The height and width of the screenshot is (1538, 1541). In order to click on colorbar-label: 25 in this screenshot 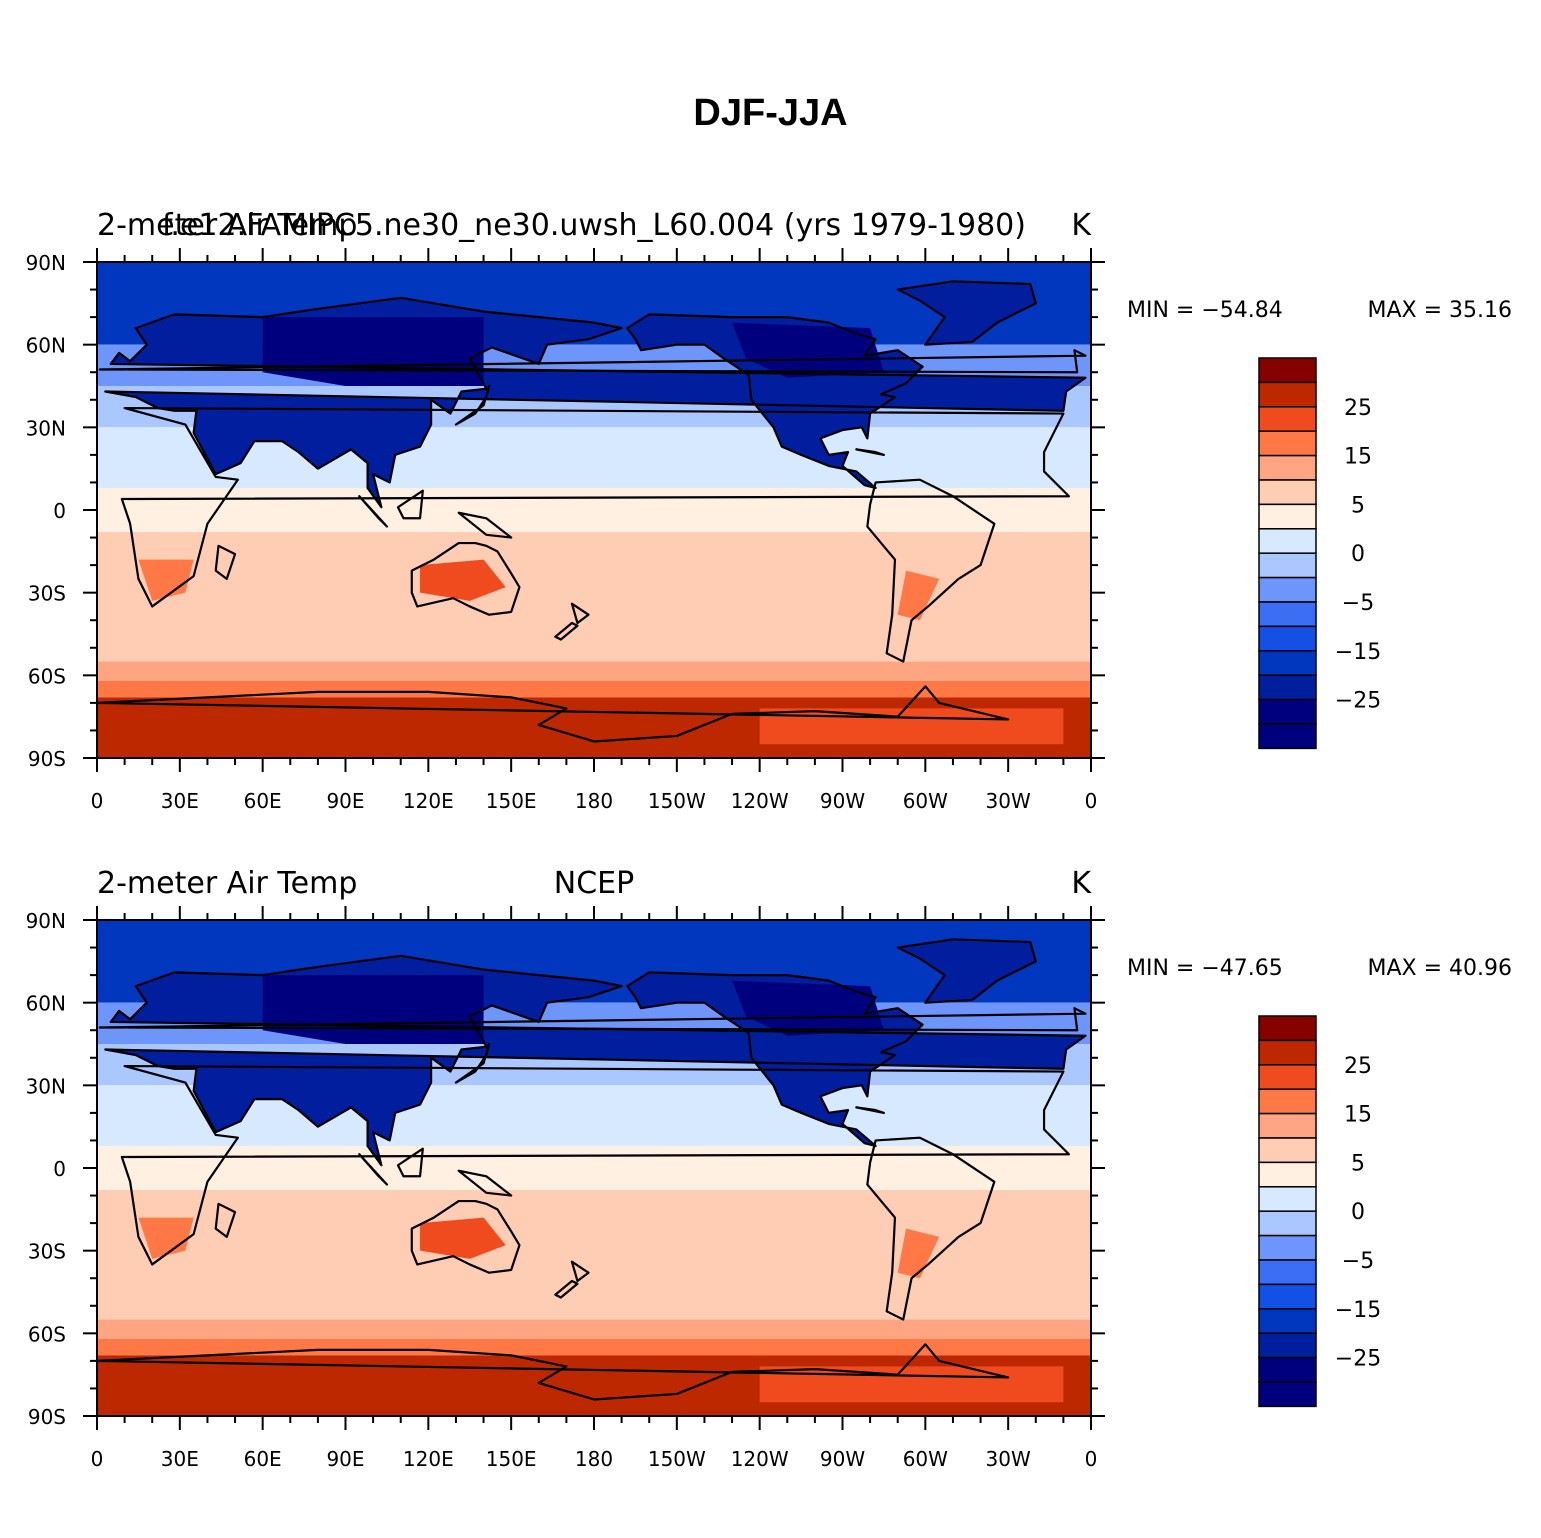, I will do `click(1358, 1066)`.